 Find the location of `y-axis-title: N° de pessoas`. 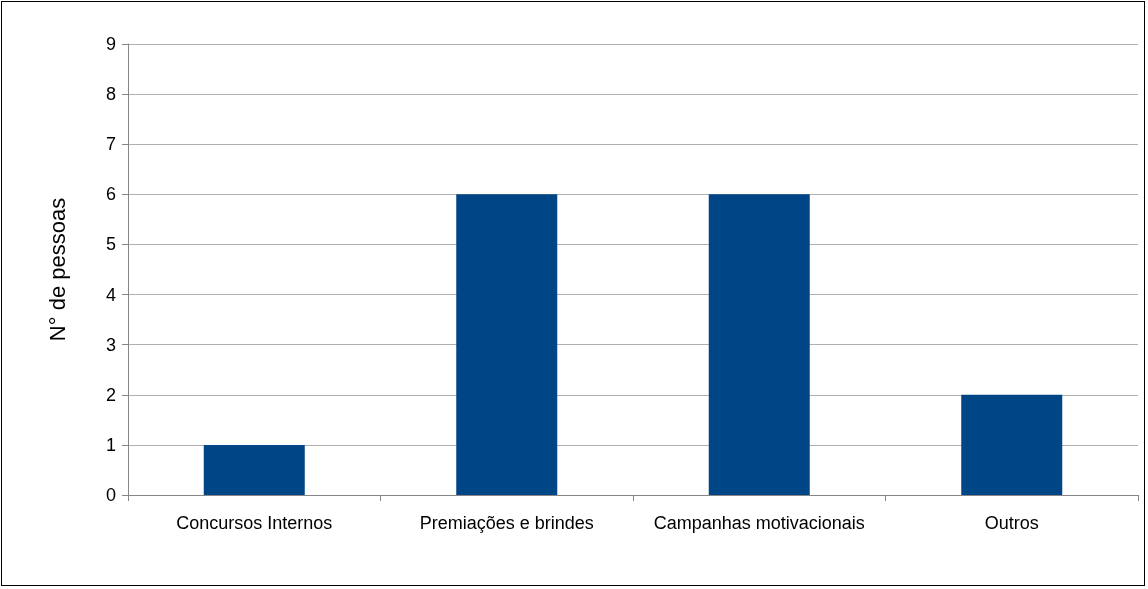

y-axis-title: N° de pessoas is located at coordinates (57, 269).